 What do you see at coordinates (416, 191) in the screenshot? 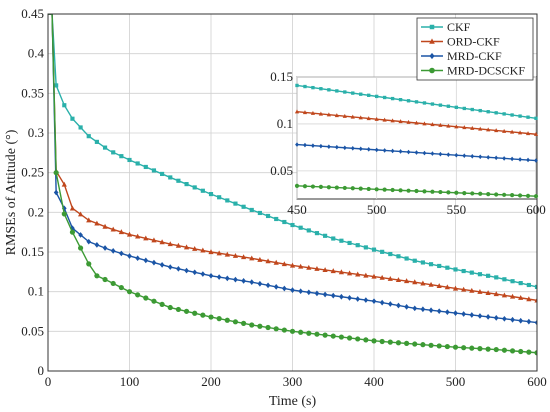
I see `inset-series-mrd-dcsckf` at bounding box center [416, 191].